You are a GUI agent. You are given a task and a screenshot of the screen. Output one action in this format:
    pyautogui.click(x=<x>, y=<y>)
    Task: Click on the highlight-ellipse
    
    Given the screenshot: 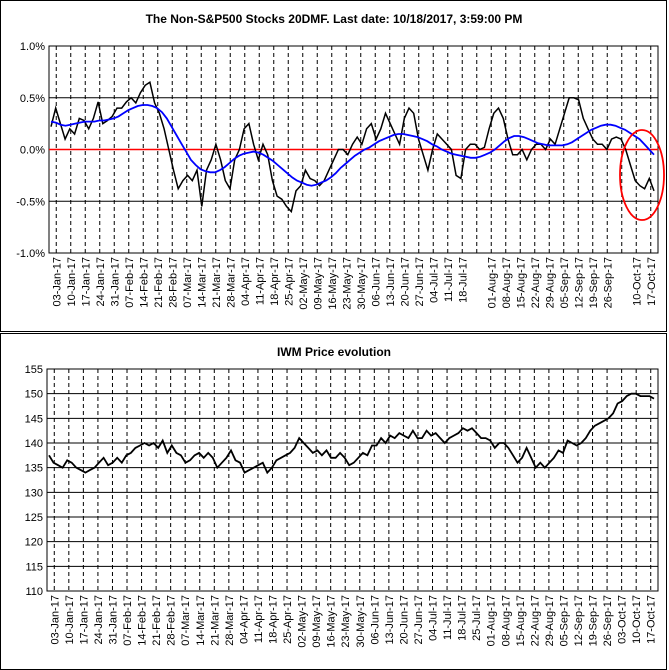 What is the action you would take?
    pyautogui.click(x=642, y=175)
    